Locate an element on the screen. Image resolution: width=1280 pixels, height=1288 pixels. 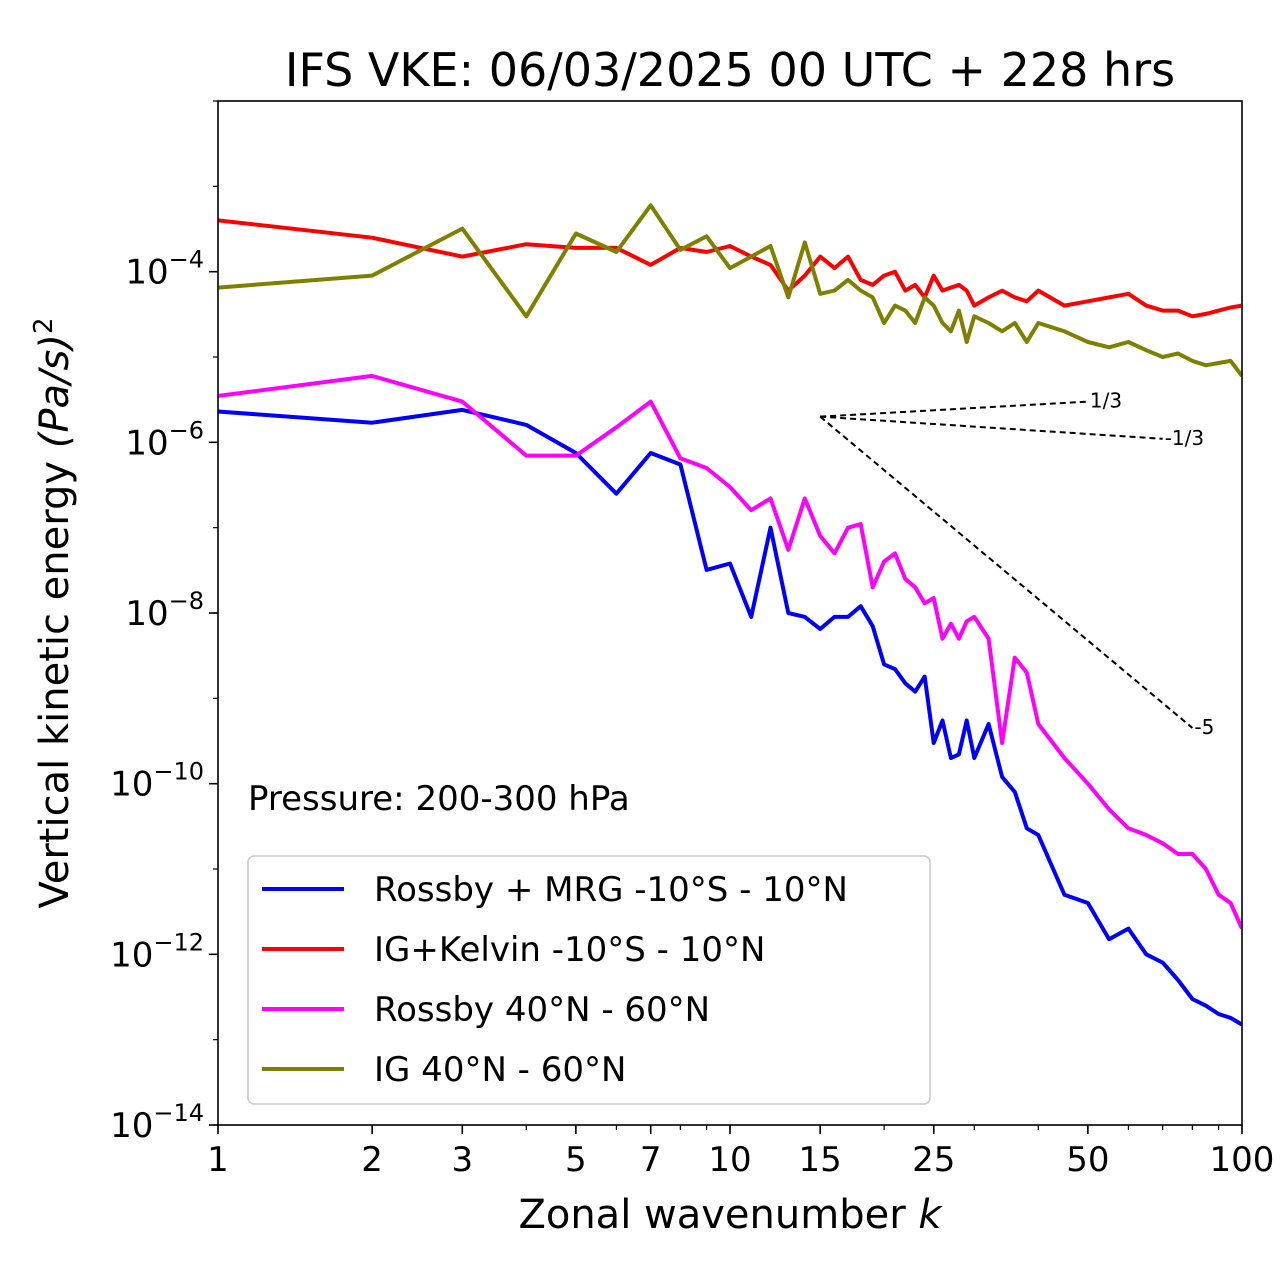
x-axis-label-text: Zonal wavenumber is located at coordinates (712, 1215).